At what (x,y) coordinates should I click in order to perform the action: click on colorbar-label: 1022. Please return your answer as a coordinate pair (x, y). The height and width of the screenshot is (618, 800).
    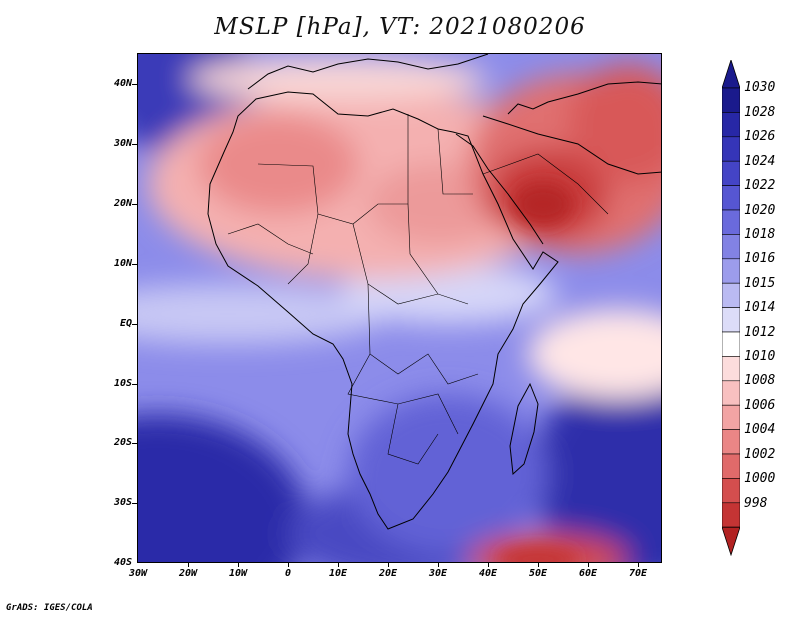
    Looking at the image, I should click on (760, 185).